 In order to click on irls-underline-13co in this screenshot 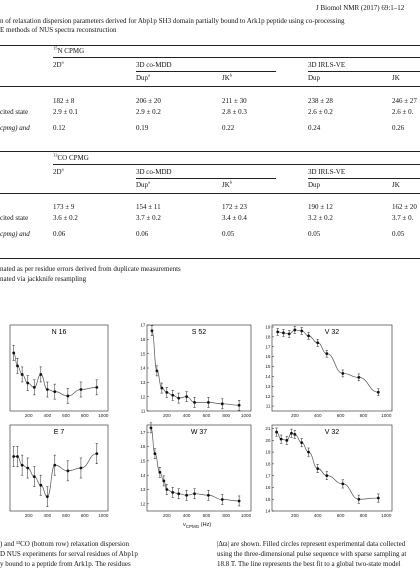, I will do `click(364, 178)`.